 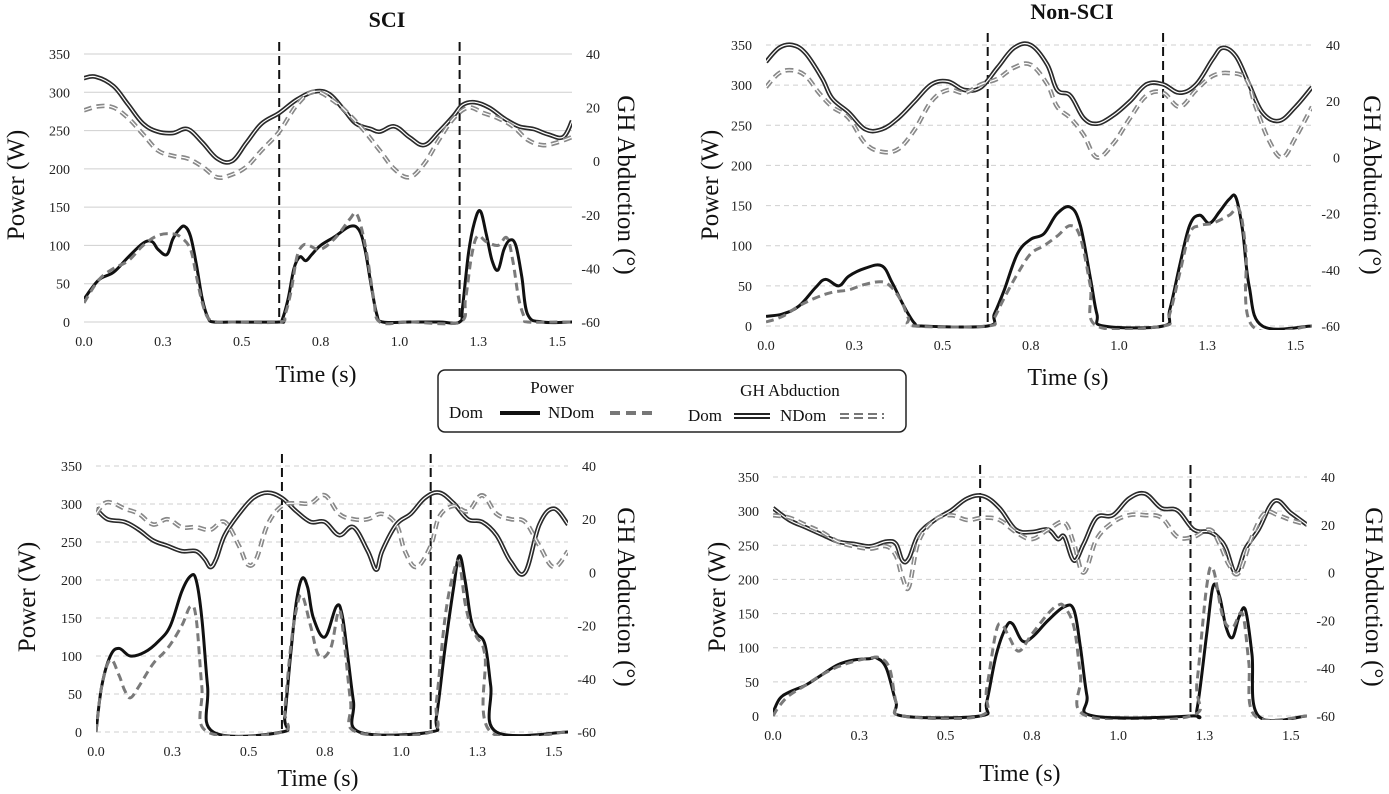 What do you see at coordinates (1040, 651) in the screenshot?
I see `series-line-power-dom` at bounding box center [1040, 651].